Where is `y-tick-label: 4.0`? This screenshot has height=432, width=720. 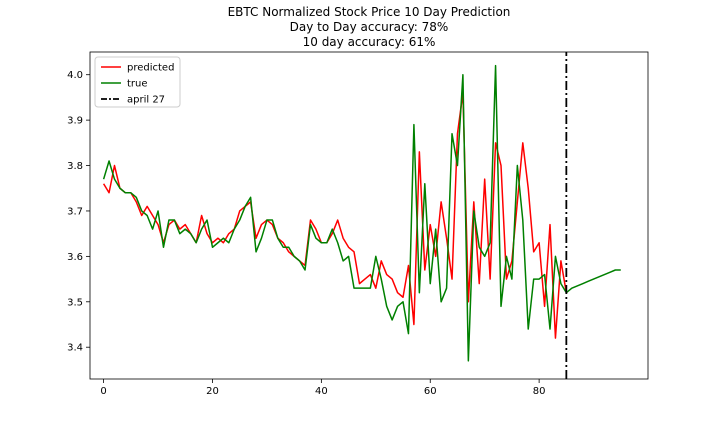
y-tick-label: 4.0 is located at coordinates (75, 75).